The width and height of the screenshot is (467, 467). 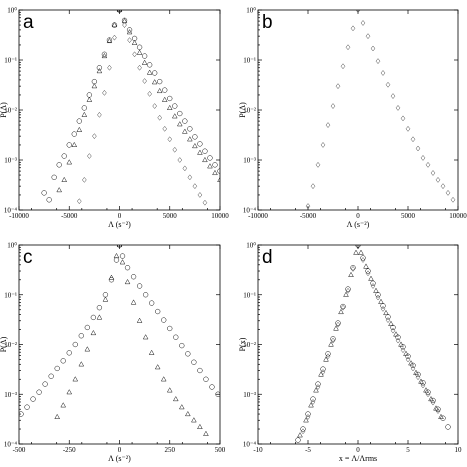 What do you see at coordinates (308, 216) in the screenshot?
I see `x-tick-label: -5000` at bounding box center [308, 216].